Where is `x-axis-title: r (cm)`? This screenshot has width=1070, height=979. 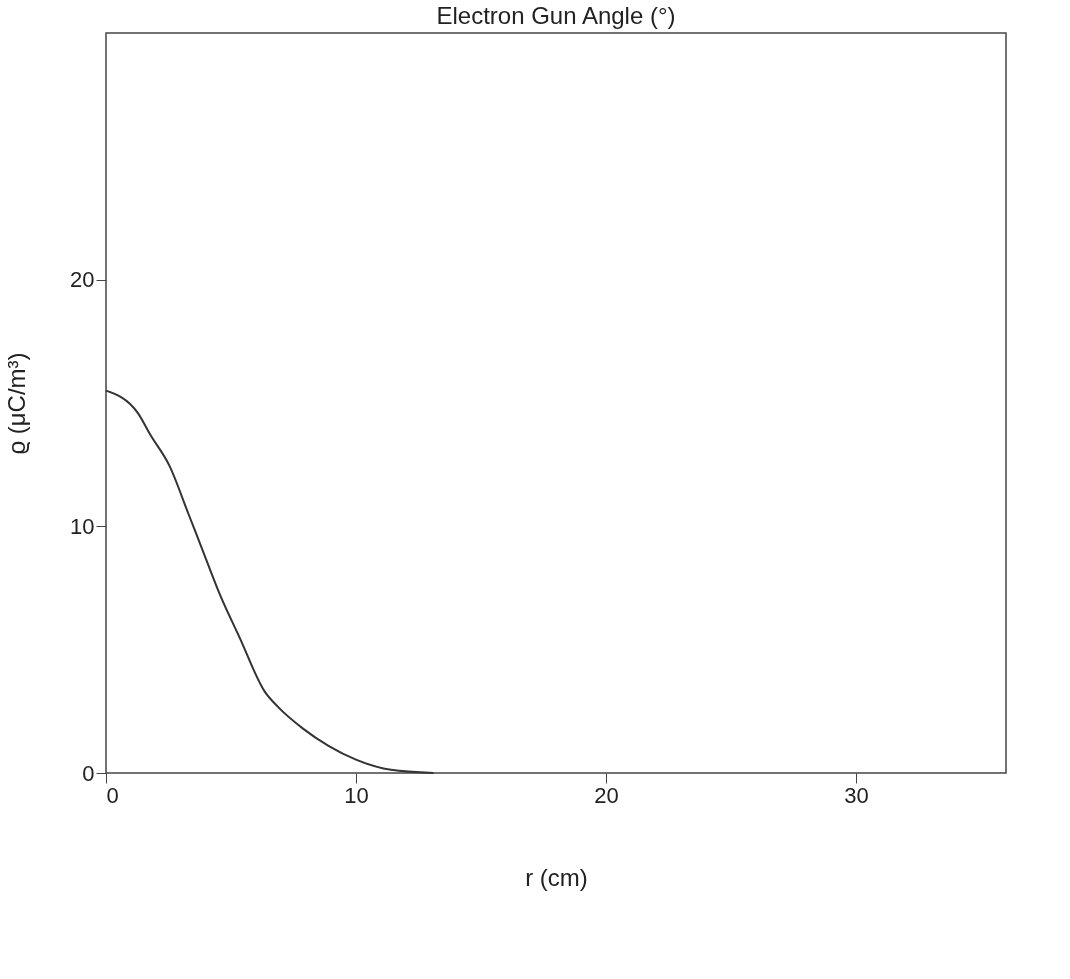
x-axis-title: r (cm) is located at coordinates (556, 877).